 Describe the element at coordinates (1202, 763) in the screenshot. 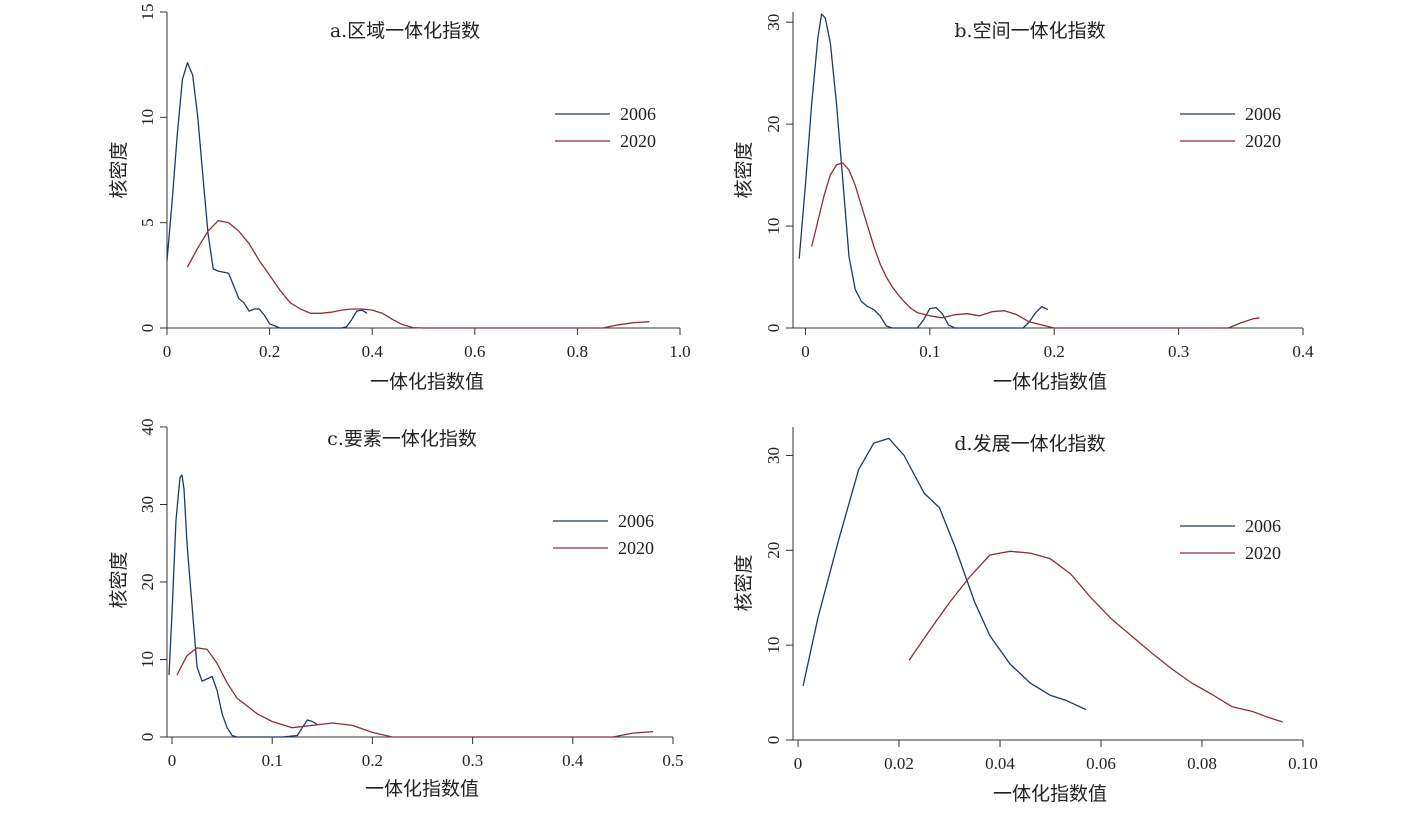

I see `x-tick-label: 0.08` at that location.